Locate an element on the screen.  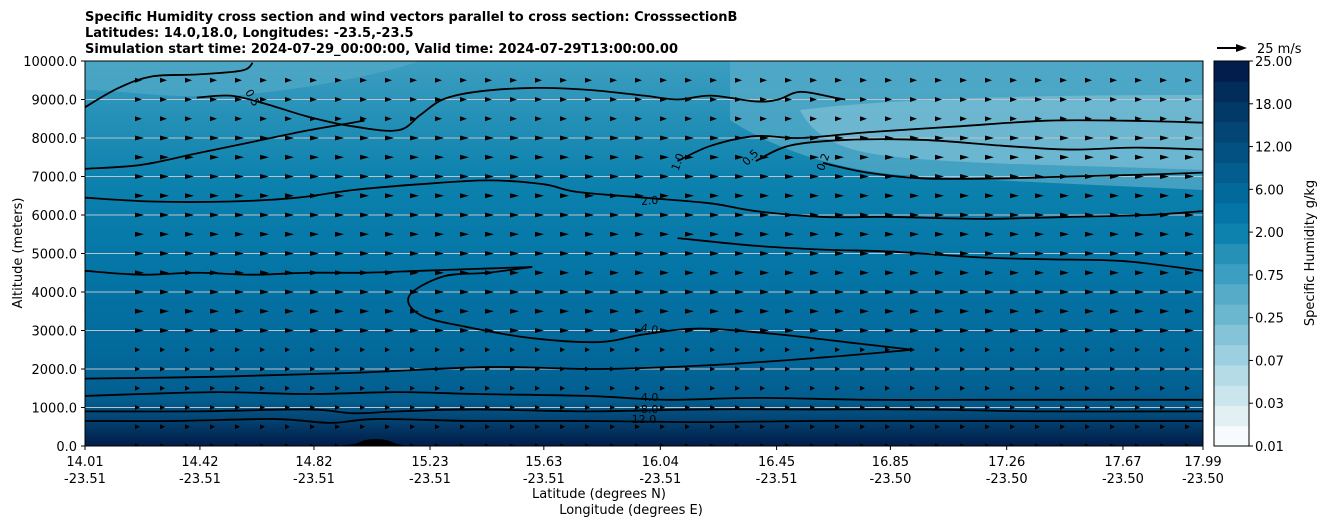
x-tick-label-lat: 15.23 is located at coordinates (429, 462).